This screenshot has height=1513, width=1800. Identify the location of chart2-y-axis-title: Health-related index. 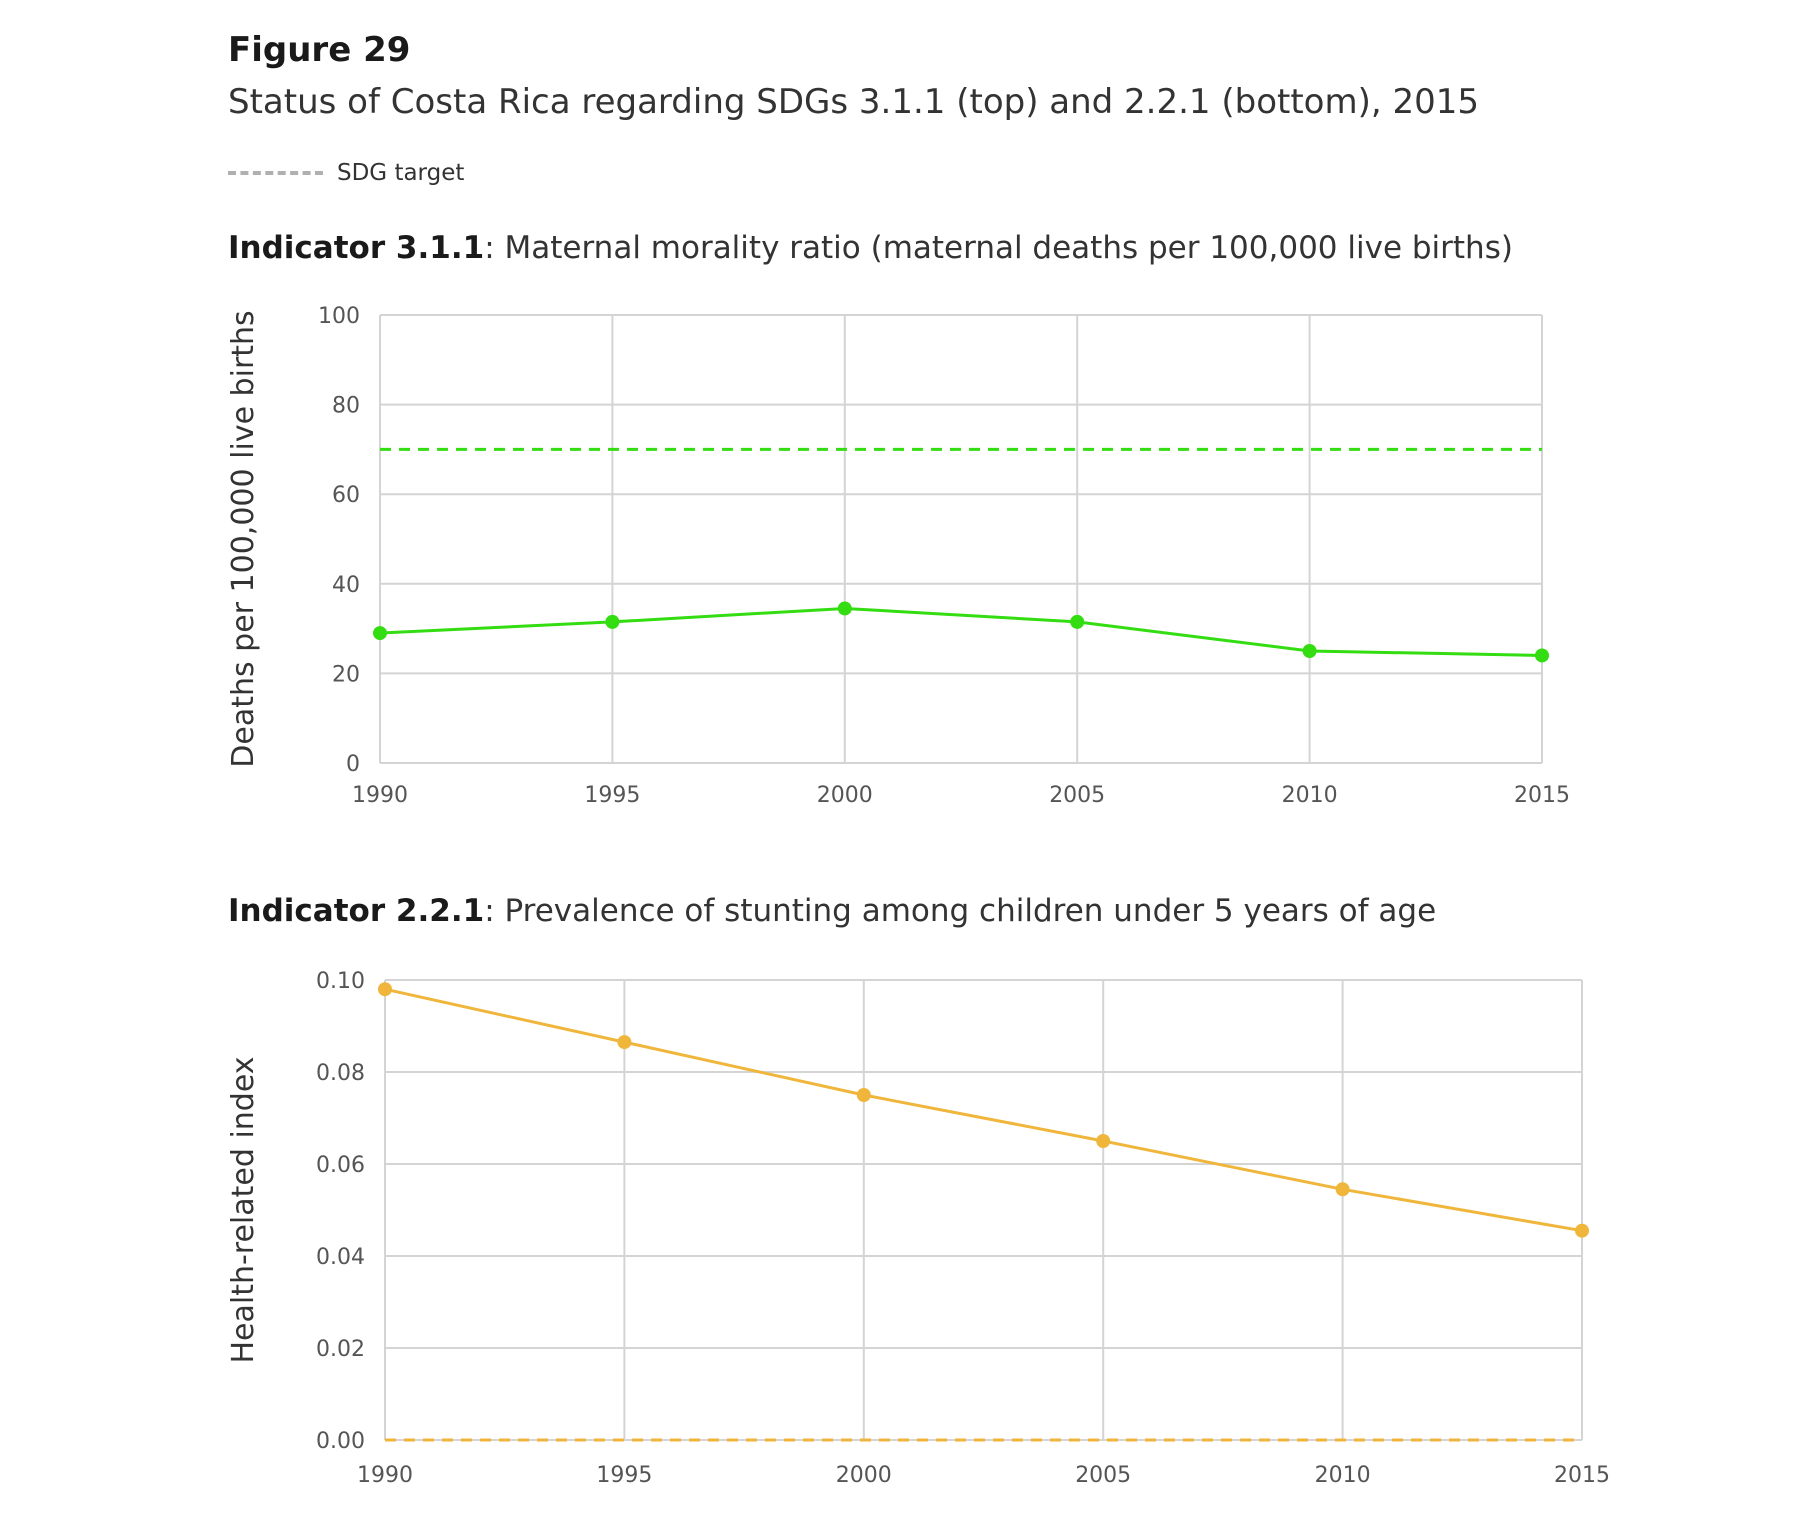
(243, 1209).